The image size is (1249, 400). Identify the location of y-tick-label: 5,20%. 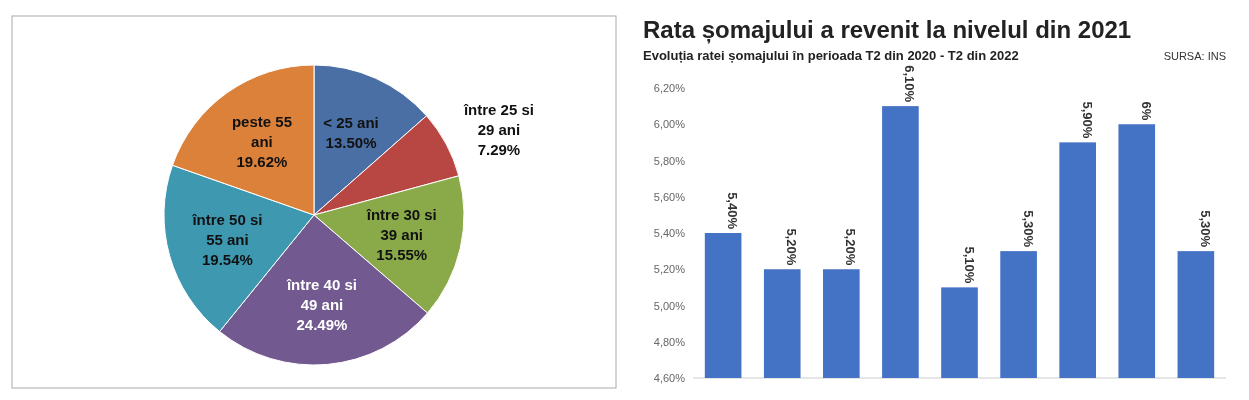
(669, 269).